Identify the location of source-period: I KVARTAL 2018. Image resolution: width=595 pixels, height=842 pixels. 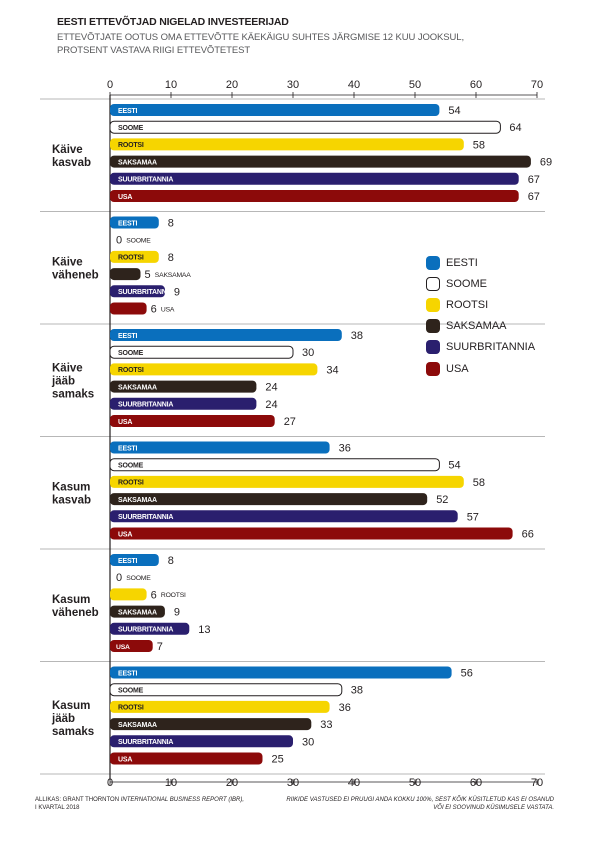
(57, 808).